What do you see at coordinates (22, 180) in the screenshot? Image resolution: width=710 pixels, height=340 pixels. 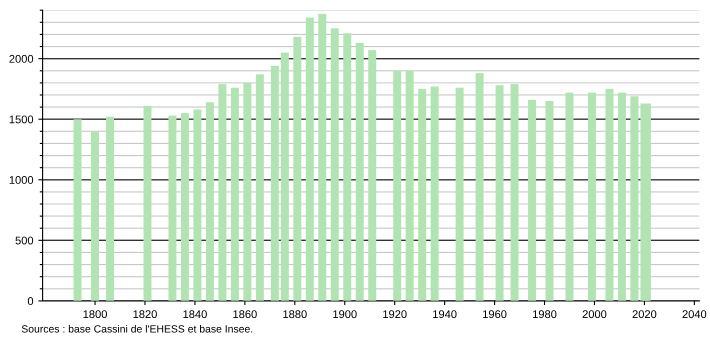 I see `y-tick-label: 1000` at bounding box center [22, 180].